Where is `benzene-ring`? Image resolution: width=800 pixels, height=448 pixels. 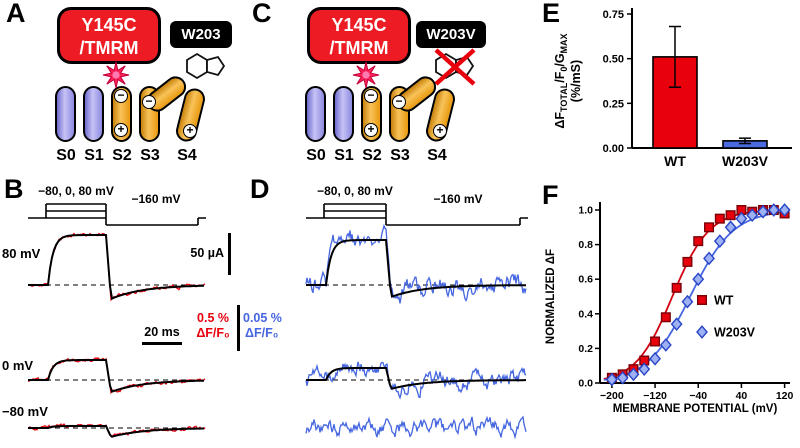
benzene-ring is located at coordinates (197, 66).